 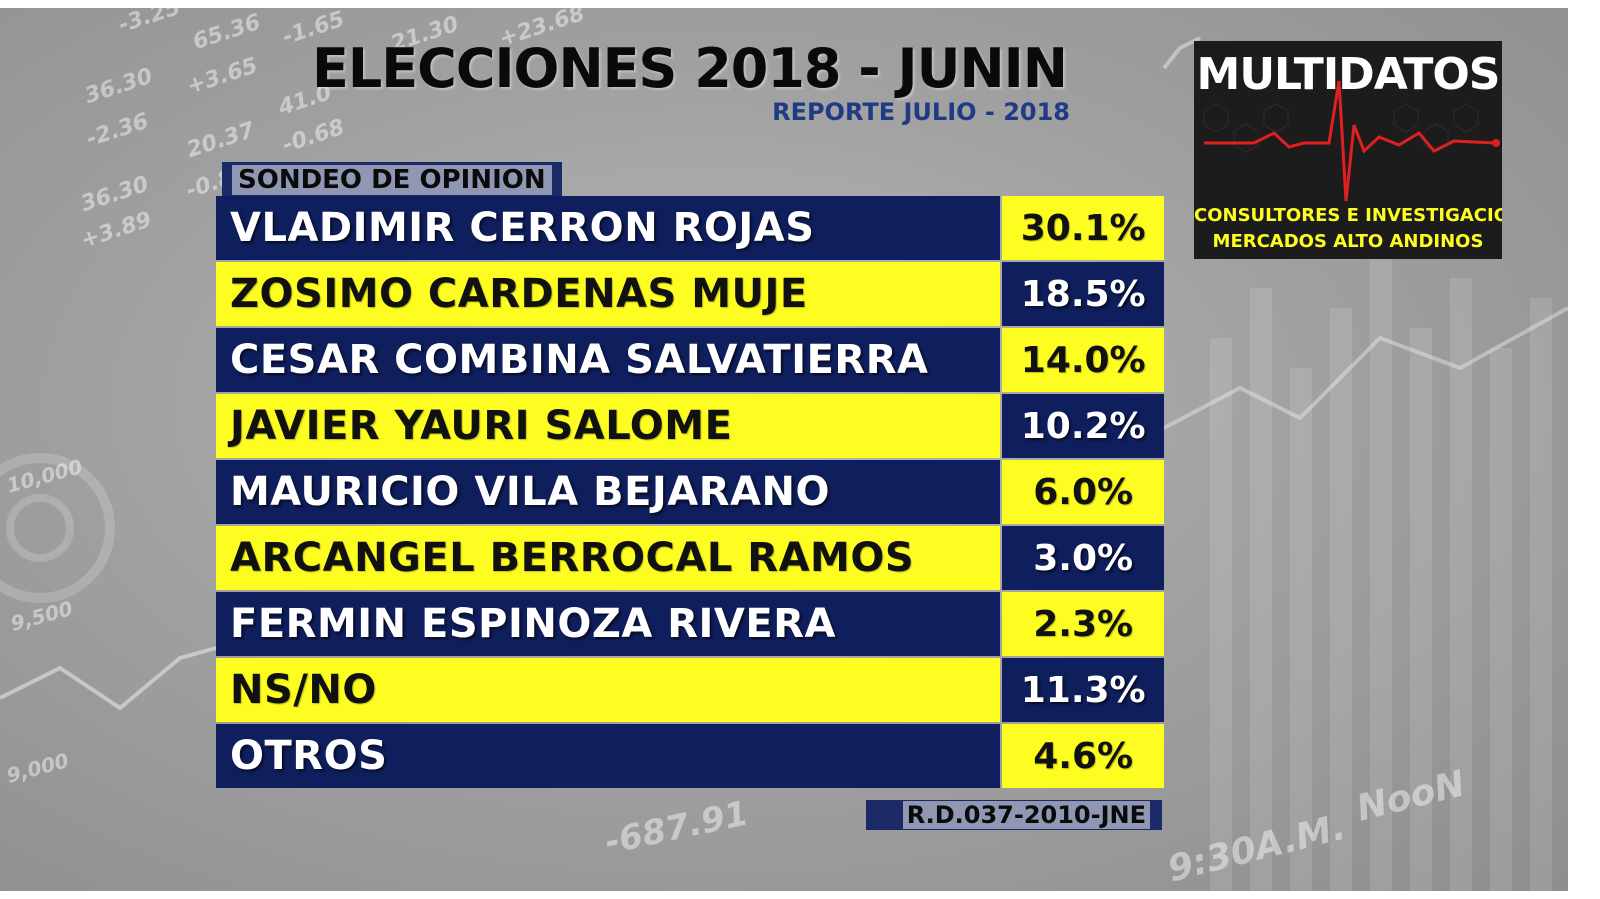 I want to click on candidate-name: MAURICIO VILA BEJARANO, so click(x=608, y=492).